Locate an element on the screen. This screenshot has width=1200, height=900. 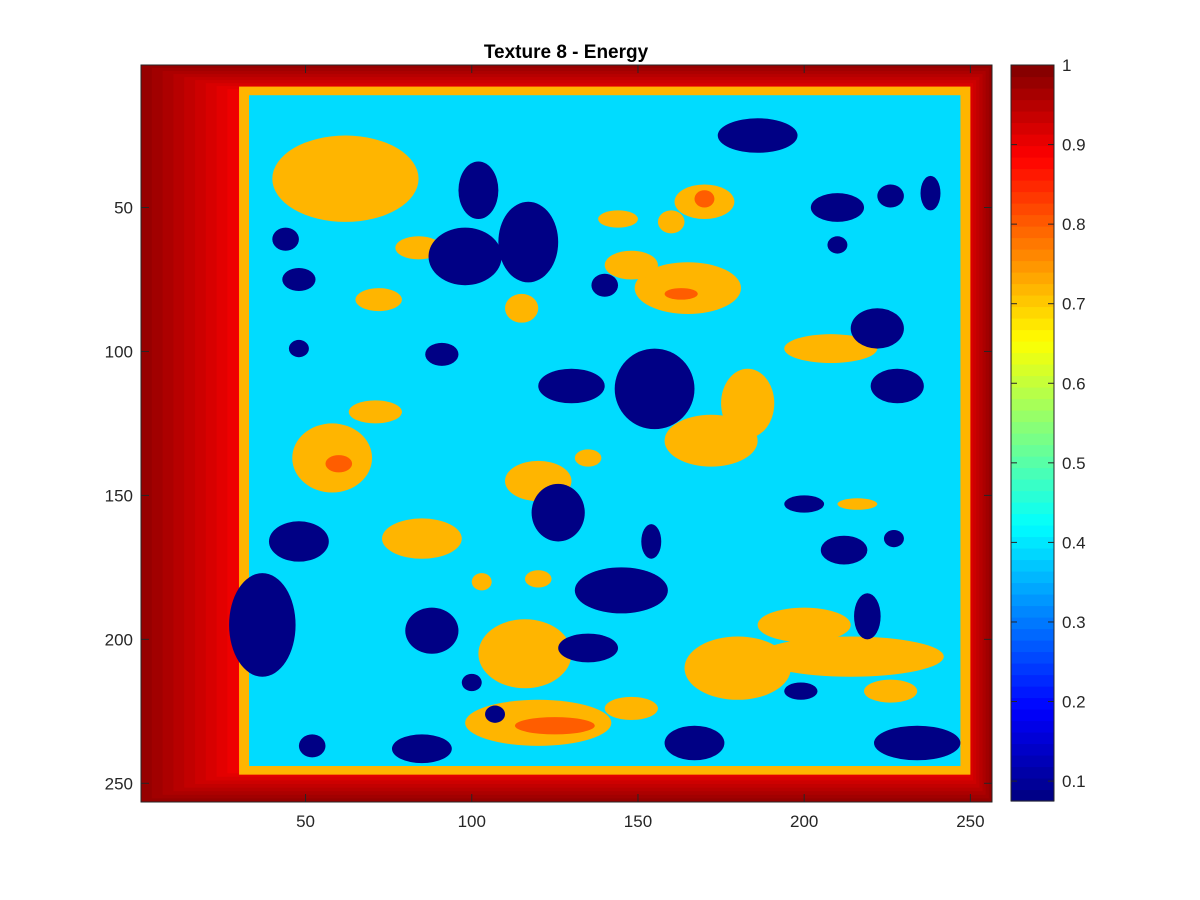
x-tick-label: 50 is located at coordinates (305, 821).